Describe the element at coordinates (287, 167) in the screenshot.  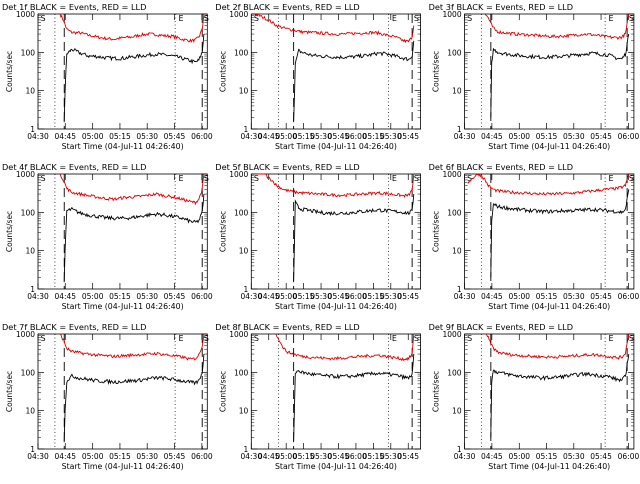
I see `chart-title: Det 5f BLACK = Events, RED = LLD` at that location.